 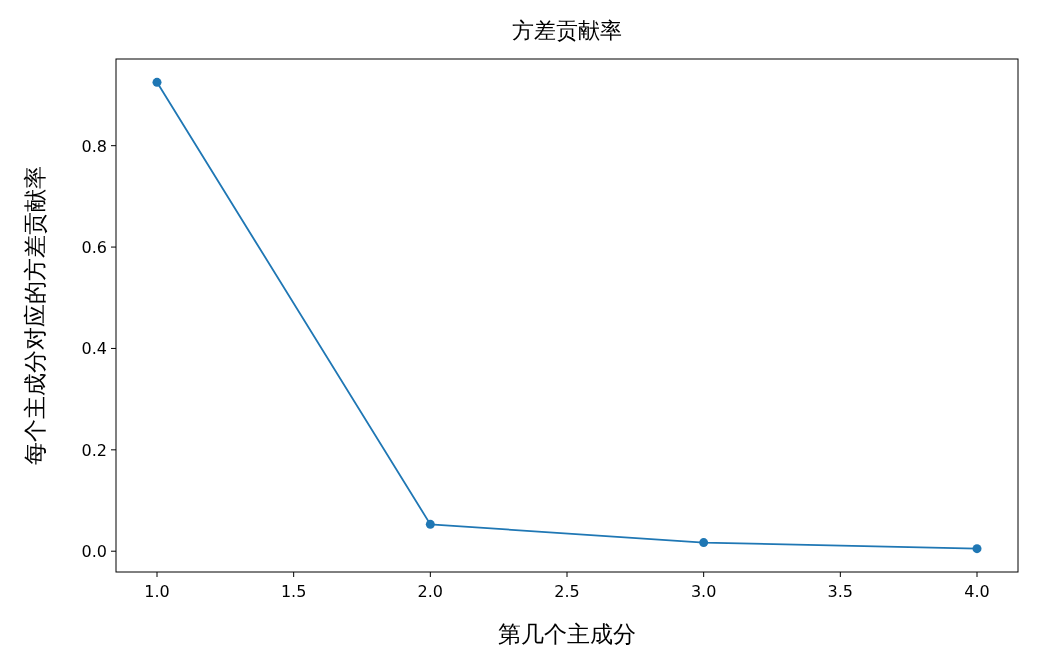 I want to click on y-tick-label: 0.2, so click(x=94, y=450).